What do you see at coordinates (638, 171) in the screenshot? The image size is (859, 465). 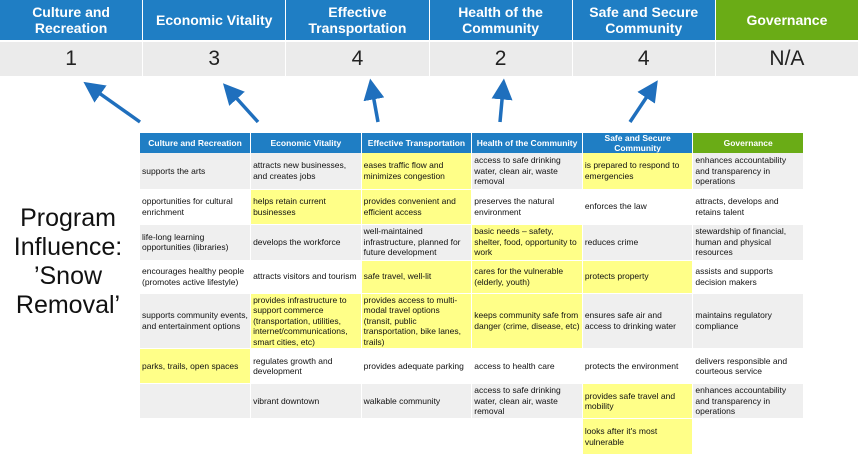 I see `table-cell: is prepared to respond to emergencies` at bounding box center [638, 171].